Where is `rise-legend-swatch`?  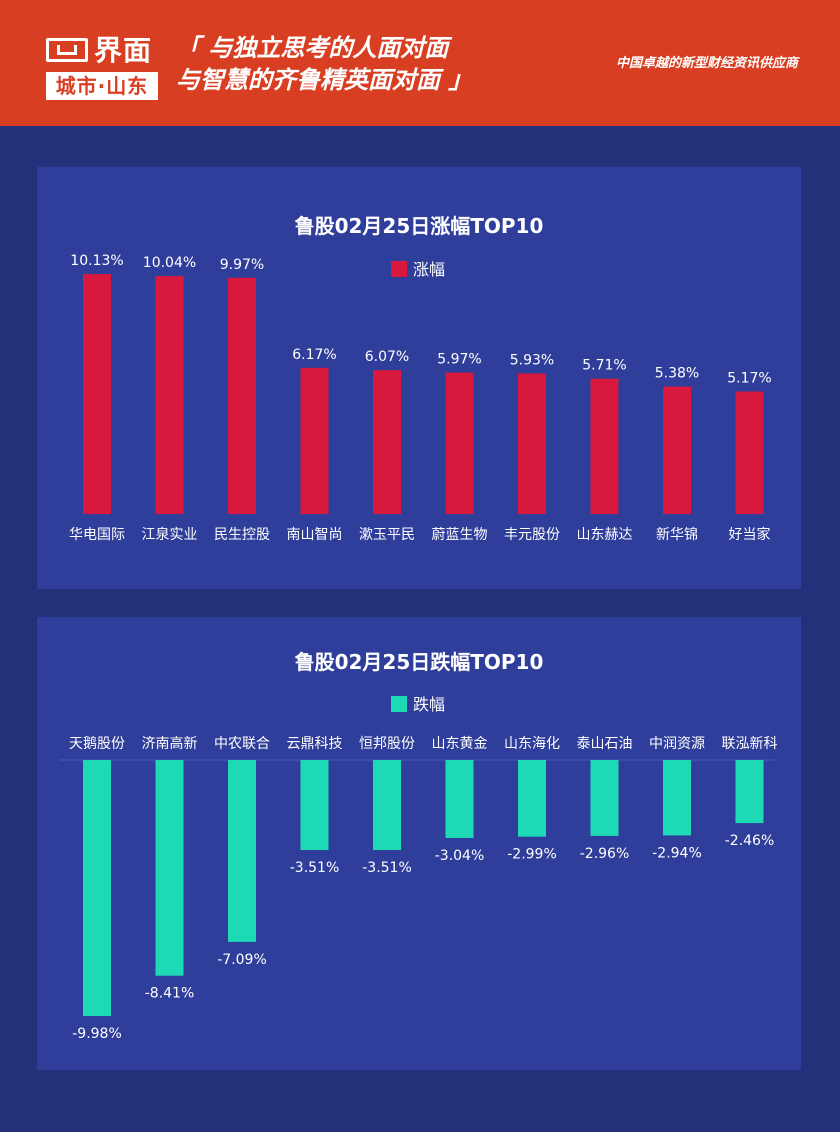 rise-legend-swatch is located at coordinates (399, 269).